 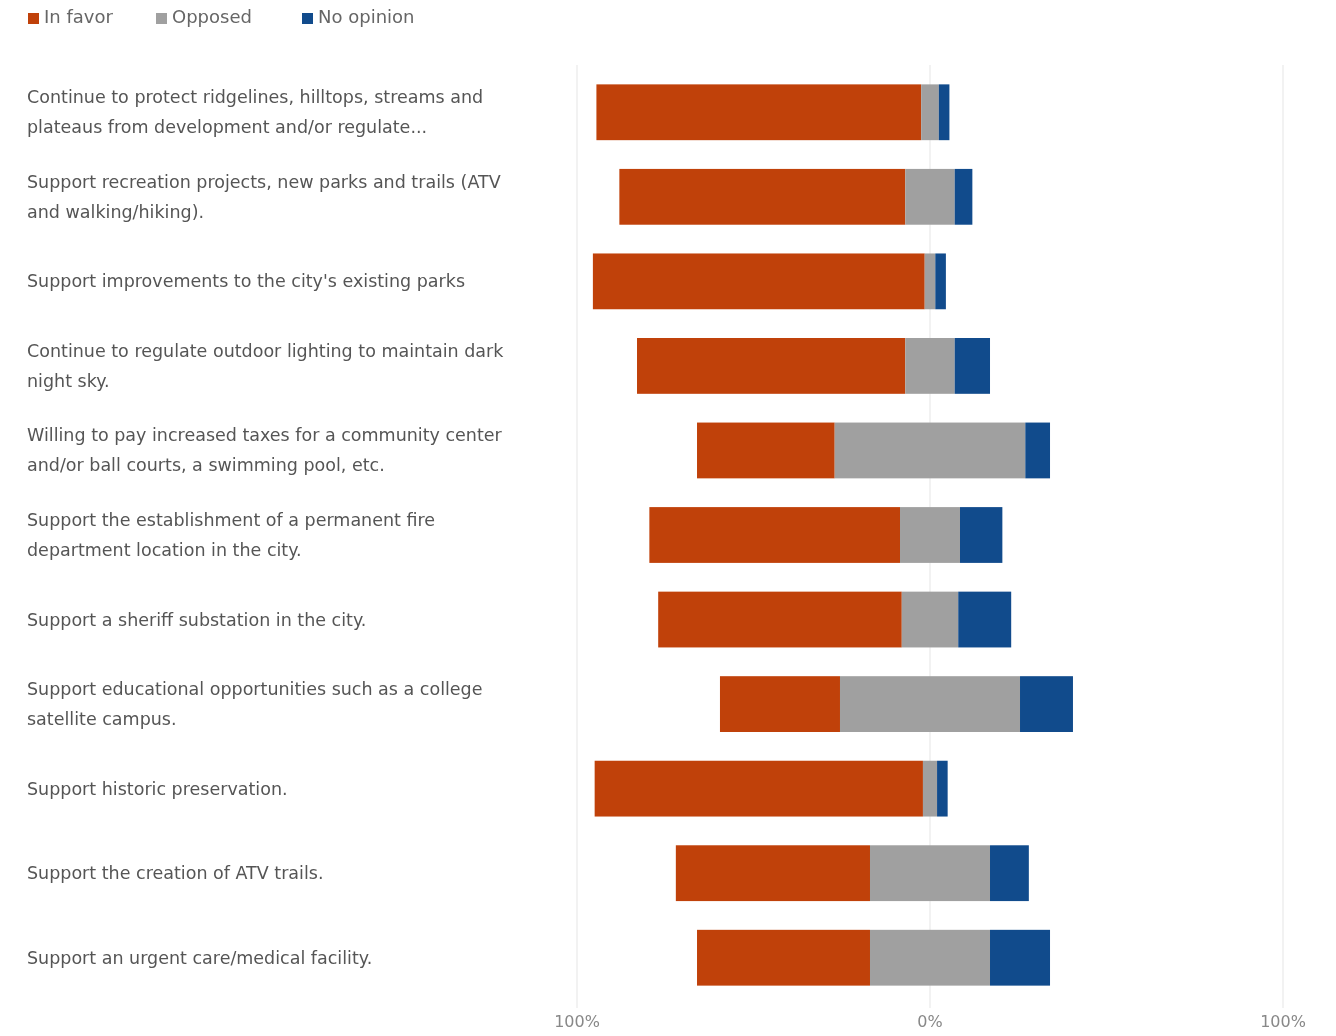 I want to click on legend-label: In favor, so click(x=79, y=16).